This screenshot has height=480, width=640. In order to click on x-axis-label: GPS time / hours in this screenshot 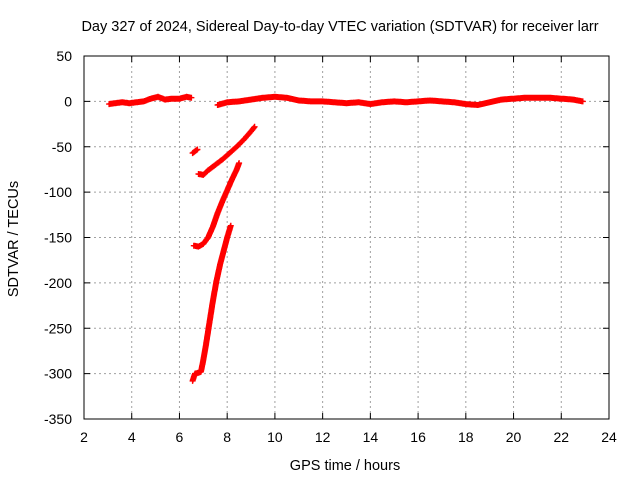, I will do `click(345, 466)`.